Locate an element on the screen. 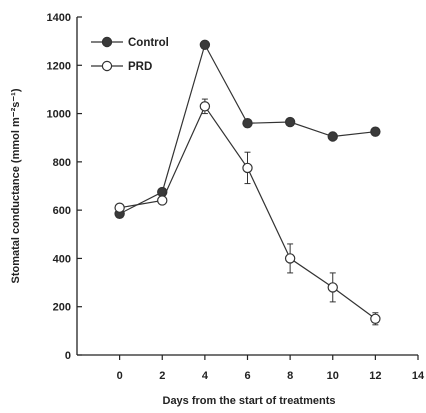 Image resolution: width=426 pixels, height=413 pixels. y-tick-label: 200 is located at coordinates (62, 308).